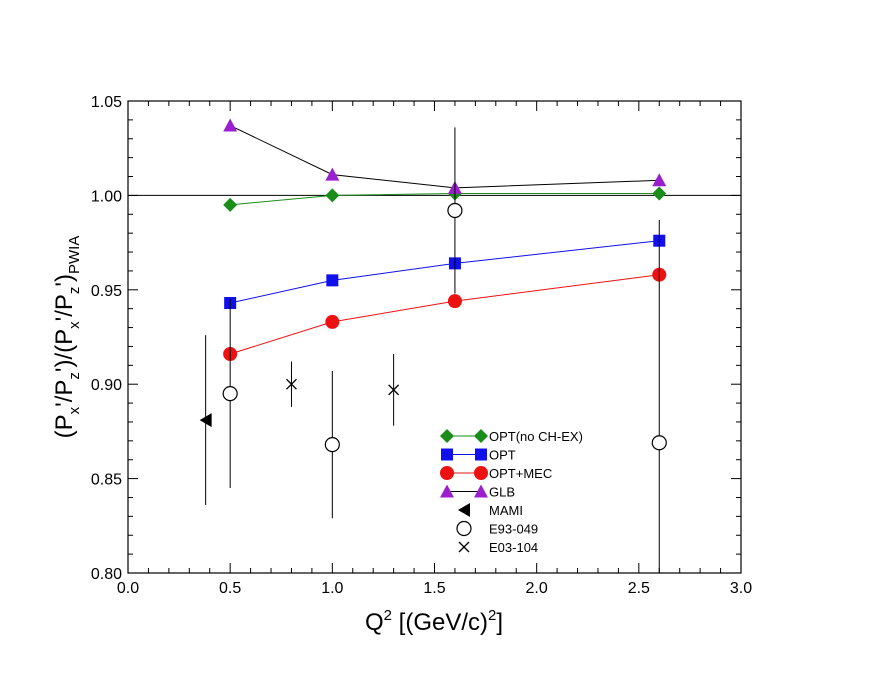 Image resolution: width=872 pixels, height=674 pixels. What do you see at coordinates (106, 385) in the screenshot?
I see `y-tick-label: 0.90` at bounding box center [106, 385].